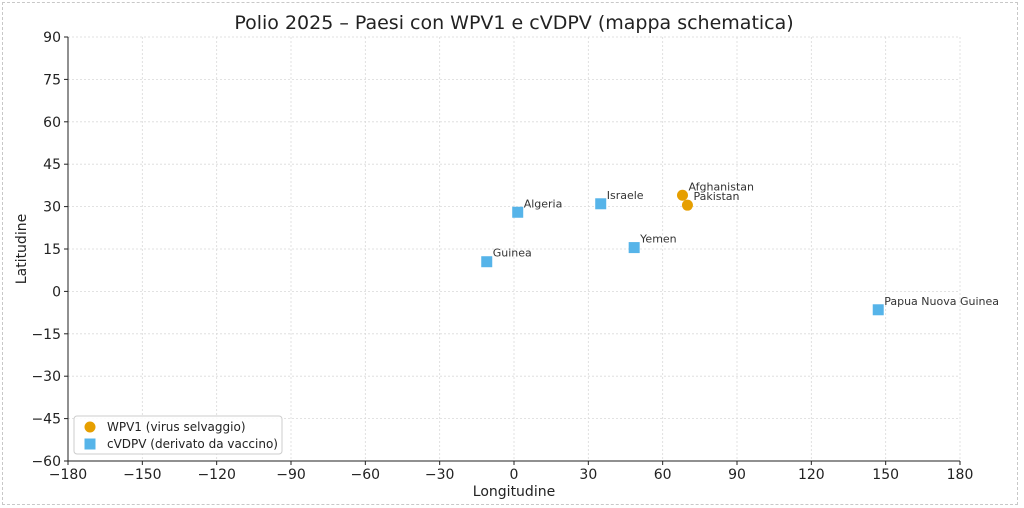  What do you see at coordinates (811, 475) in the screenshot?
I see `x-tick-label: 120` at bounding box center [811, 475].